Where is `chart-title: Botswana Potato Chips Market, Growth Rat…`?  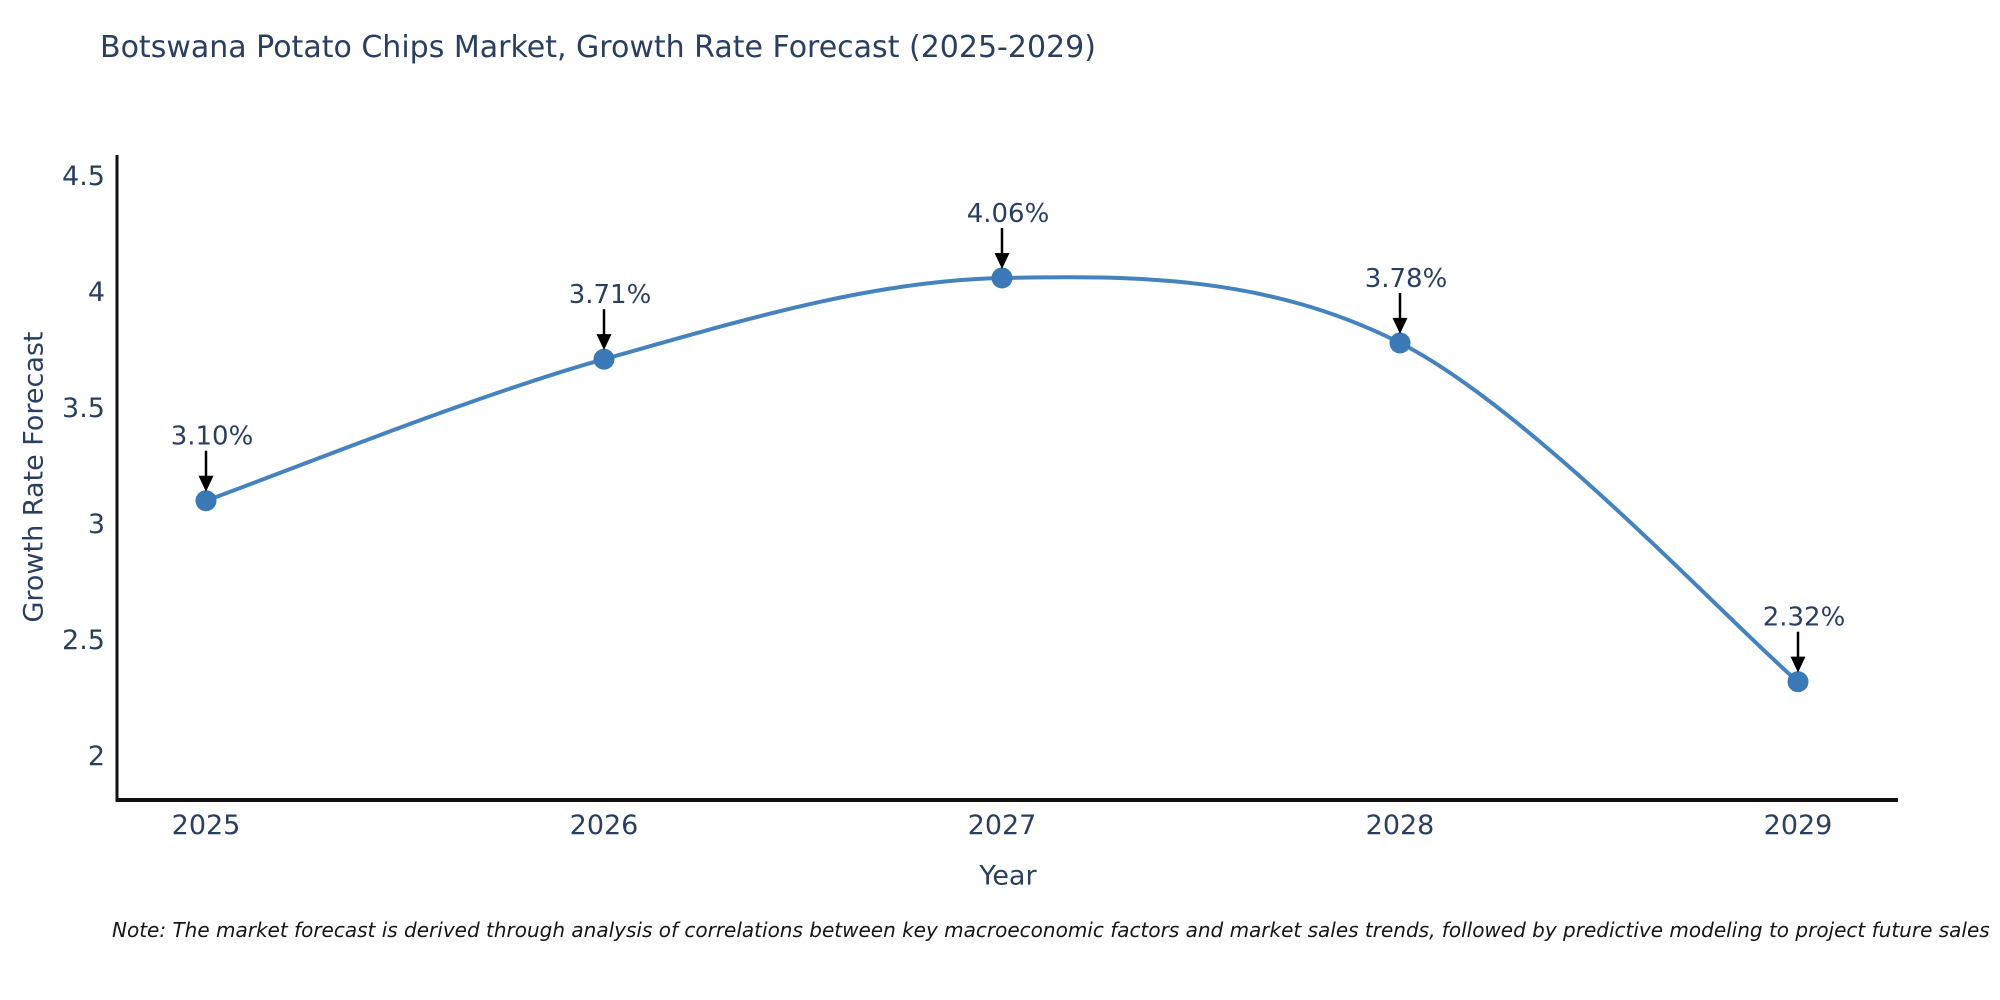
chart-title: Botswana Potato Chips Market, Growth Rat… is located at coordinates (598, 47).